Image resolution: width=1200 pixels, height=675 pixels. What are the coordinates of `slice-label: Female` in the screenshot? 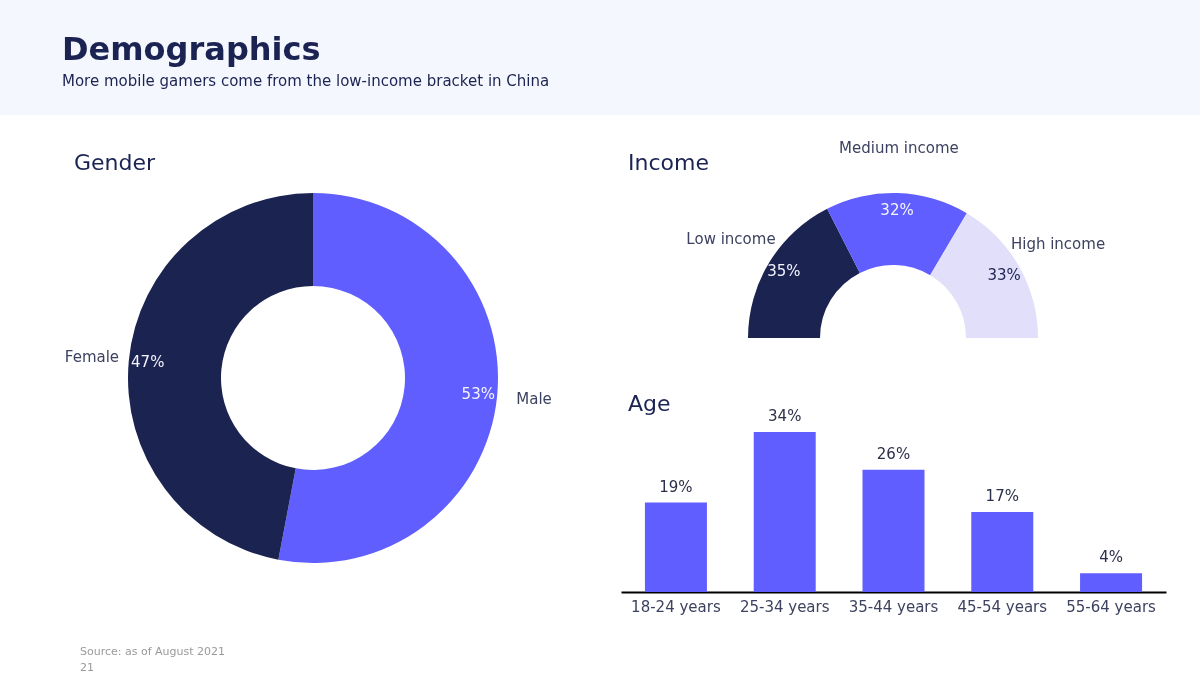 It's located at (92, 357).